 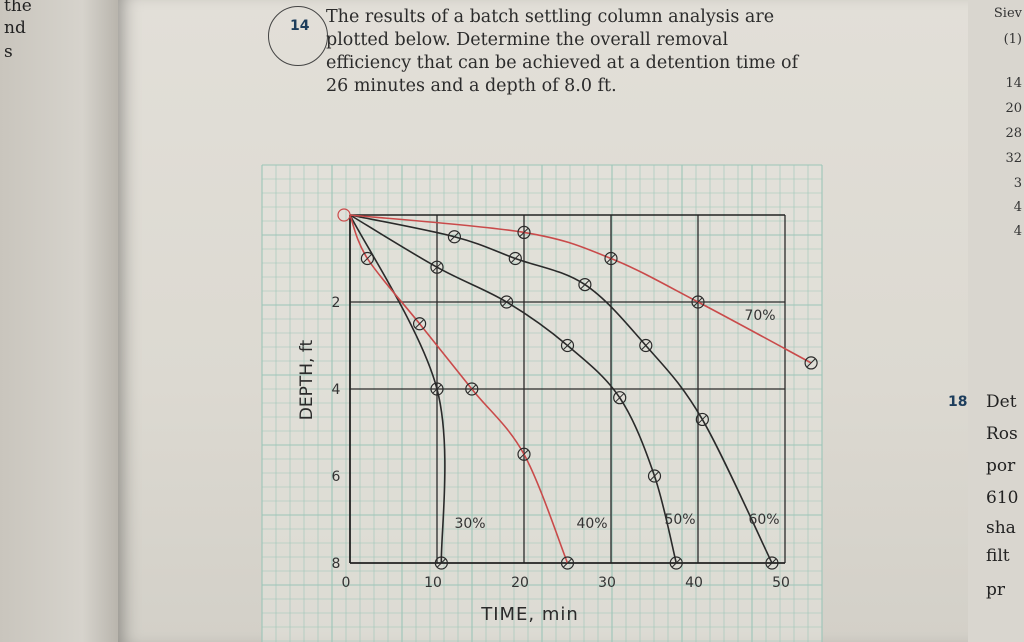 I want to click on right-page, so click(x=996, y=321).